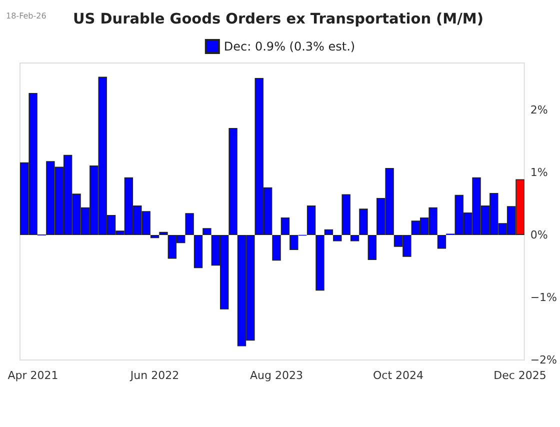 The width and height of the screenshot is (560, 427). What do you see at coordinates (544, 297) in the screenshot?
I see `y-tick-label: −1%` at bounding box center [544, 297].